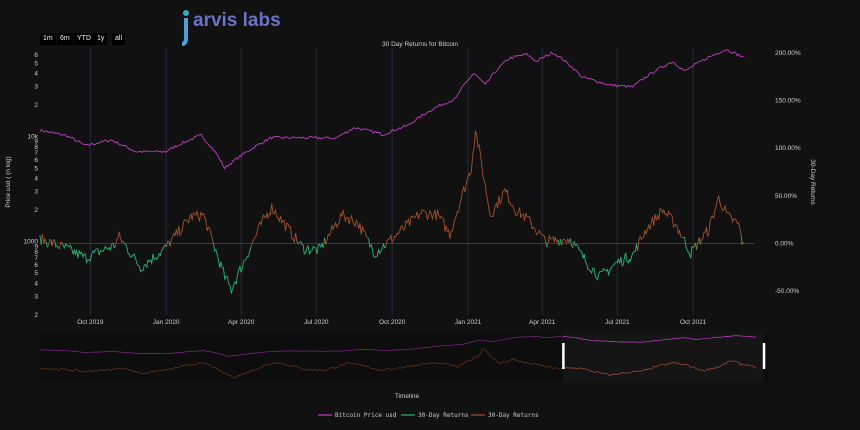  I want to click on x-tick-label: Oct 2019, so click(90, 322).